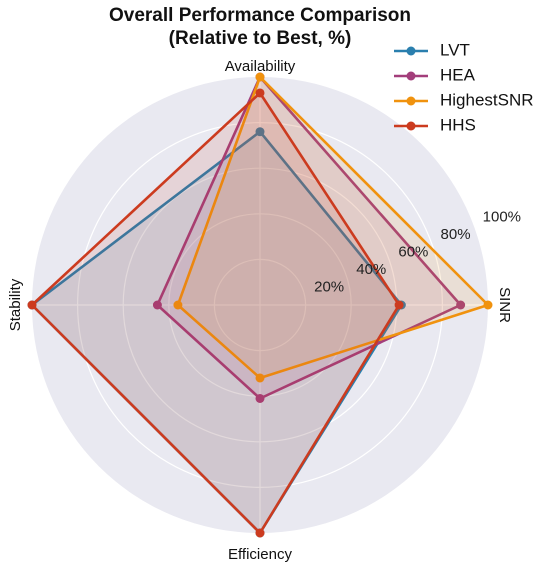 The width and height of the screenshot is (550, 567). What do you see at coordinates (260, 132) in the screenshot?
I see `point-lvt-availability` at bounding box center [260, 132].